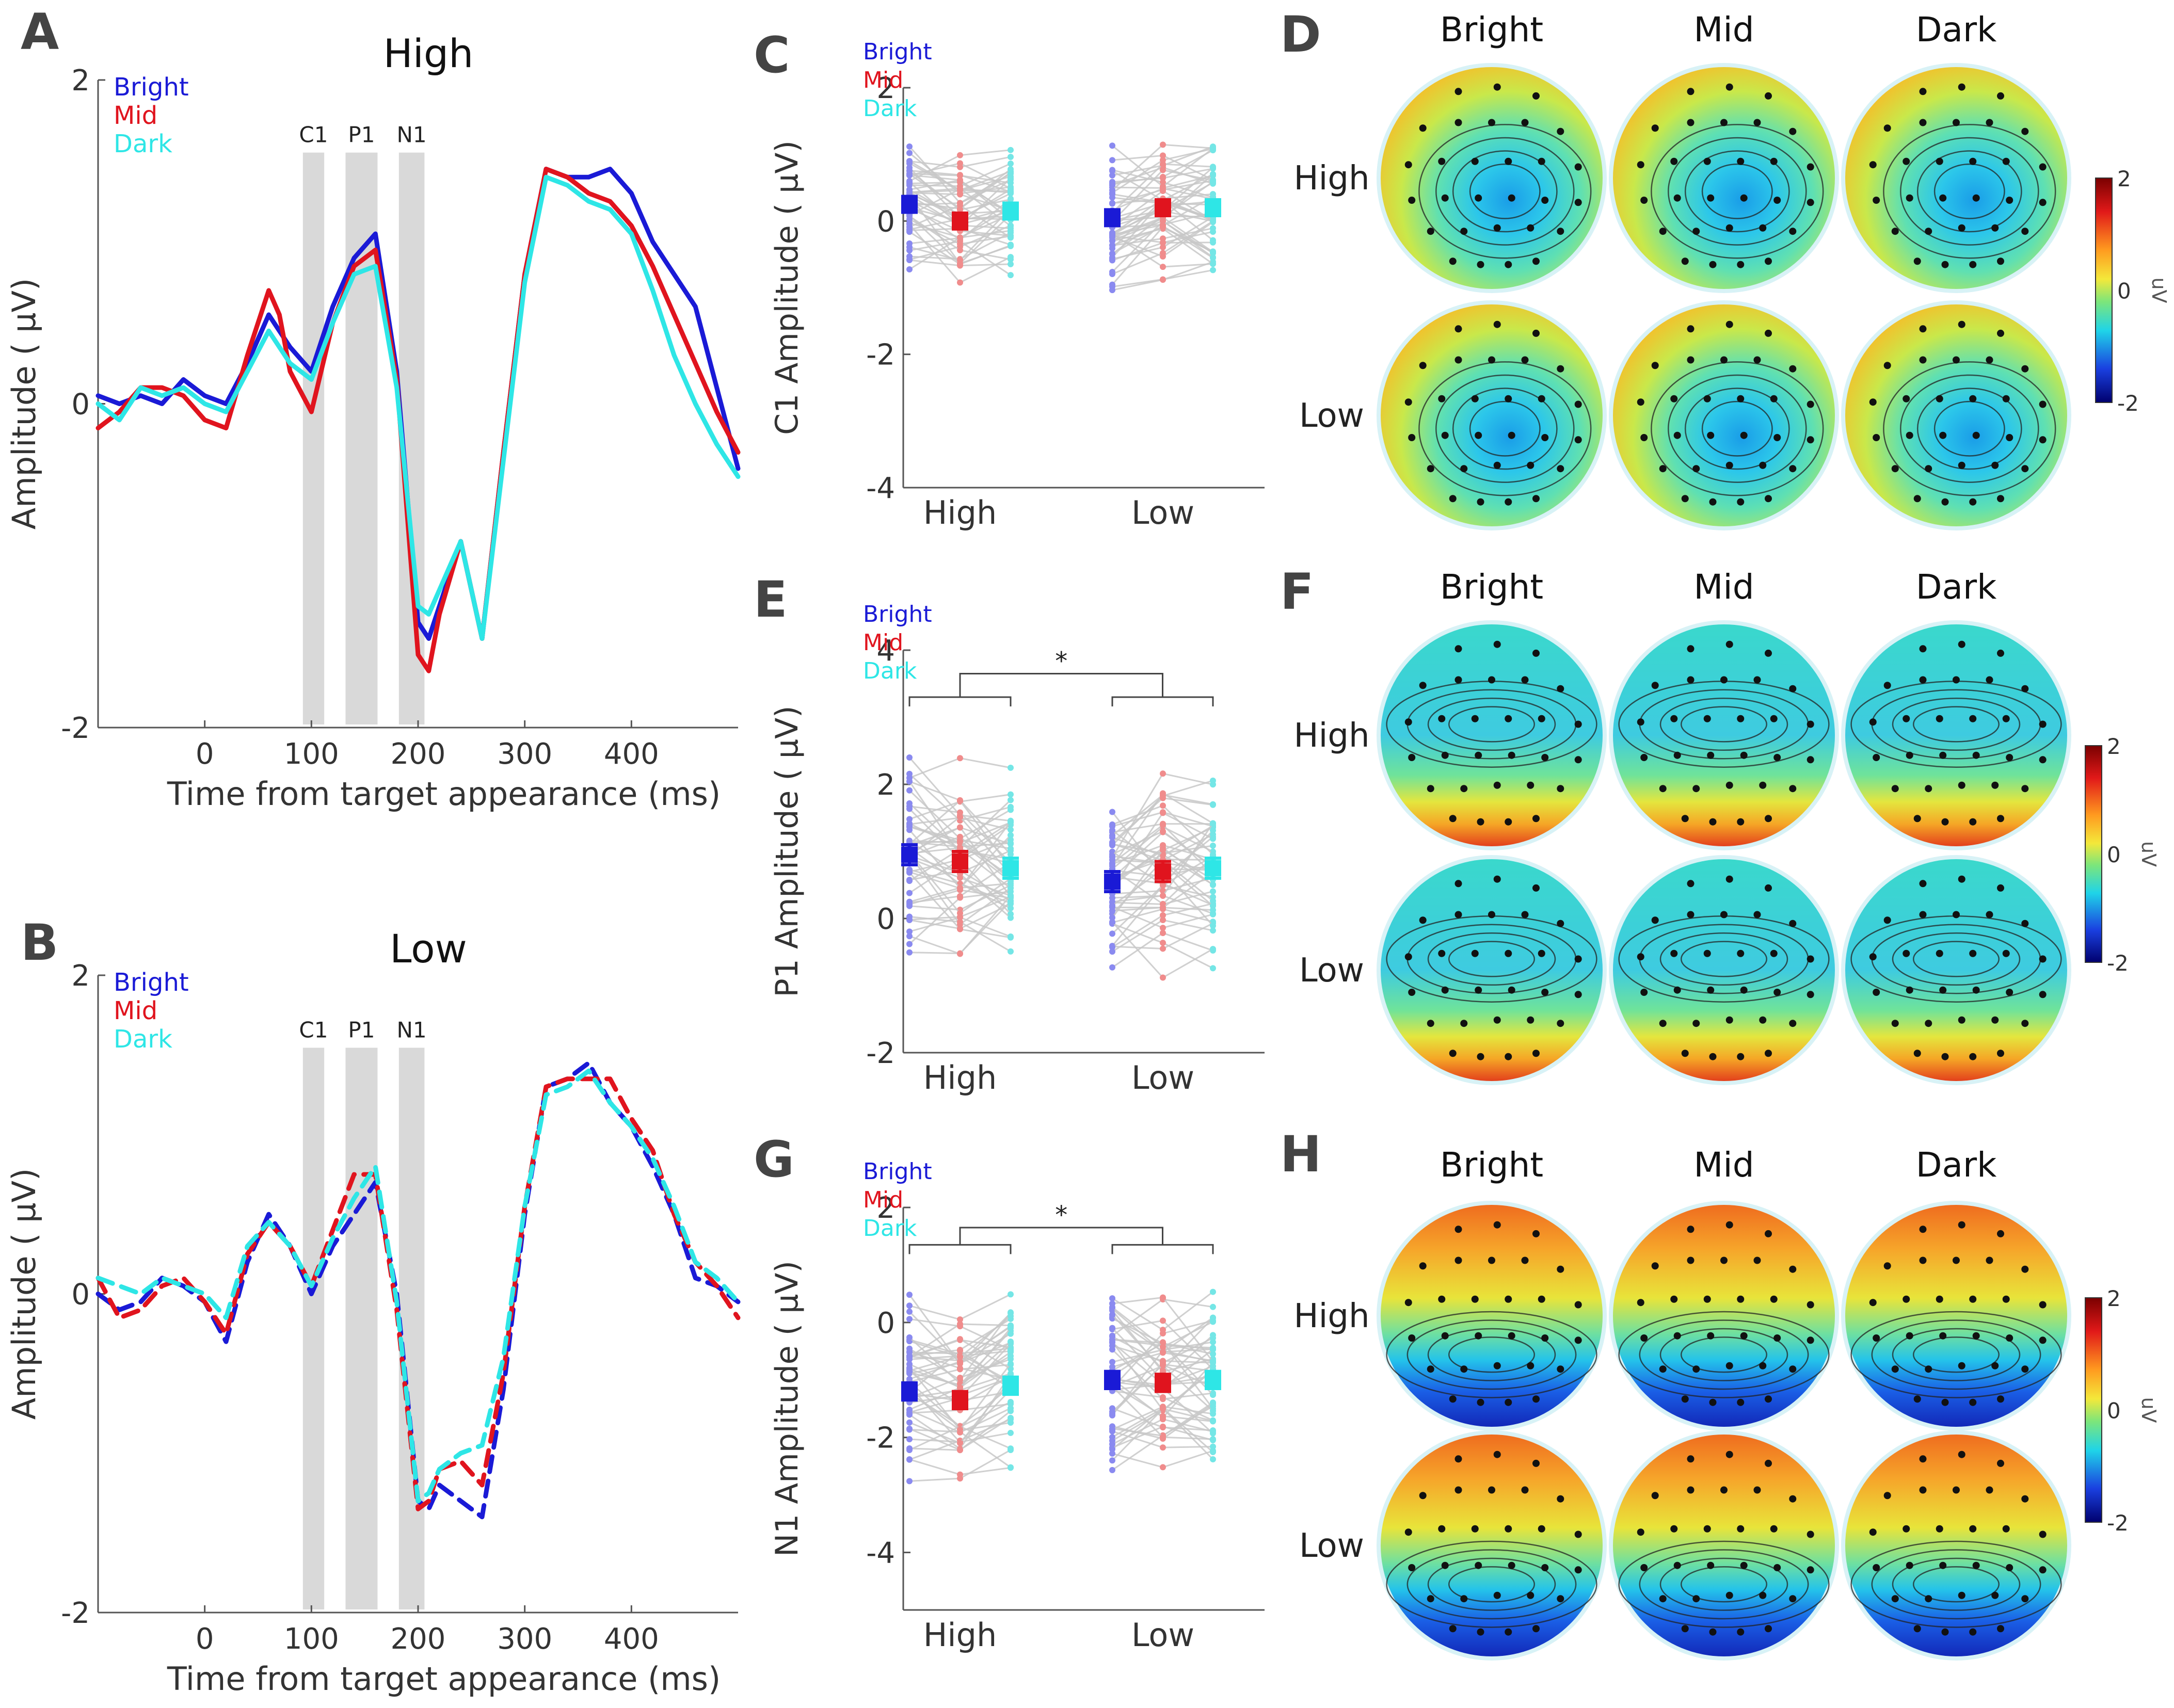 This screenshot has width=2174, height=1708. Describe the element at coordinates (1723, 30) in the screenshot. I see `topo-column-title: Mid` at that location.